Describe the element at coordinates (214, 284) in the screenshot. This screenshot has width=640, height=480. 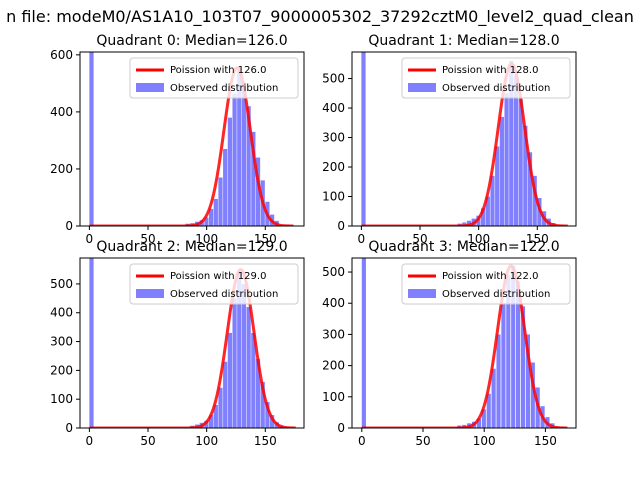
I see `legend-box` at that location.